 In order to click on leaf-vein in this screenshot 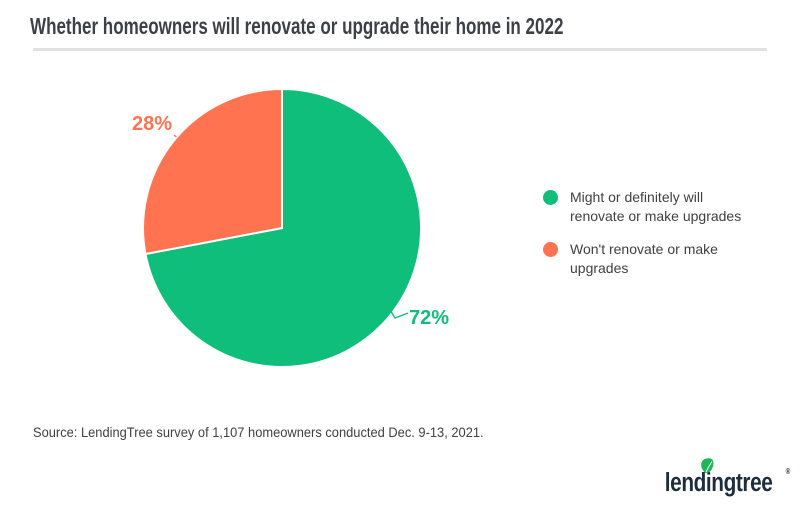, I will do `click(709, 467)`.